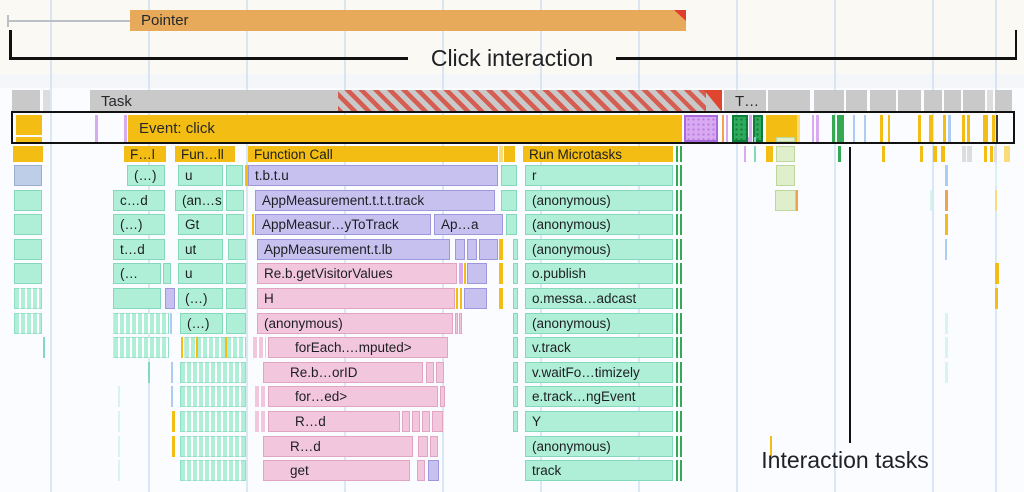 This screenshot has width=1024, height=492. What do you see at coordinates (343, 372) in the screenshot?
I see `bar-re-b-orid: Re.b…orID` at bounding box center [343, 372].